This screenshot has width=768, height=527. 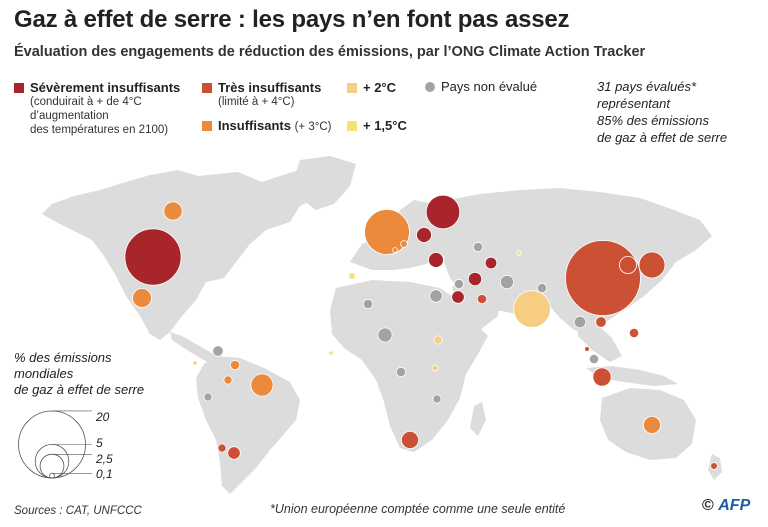 I want to click on legend-nonevalue-swatch, so click(x=430, y=87).